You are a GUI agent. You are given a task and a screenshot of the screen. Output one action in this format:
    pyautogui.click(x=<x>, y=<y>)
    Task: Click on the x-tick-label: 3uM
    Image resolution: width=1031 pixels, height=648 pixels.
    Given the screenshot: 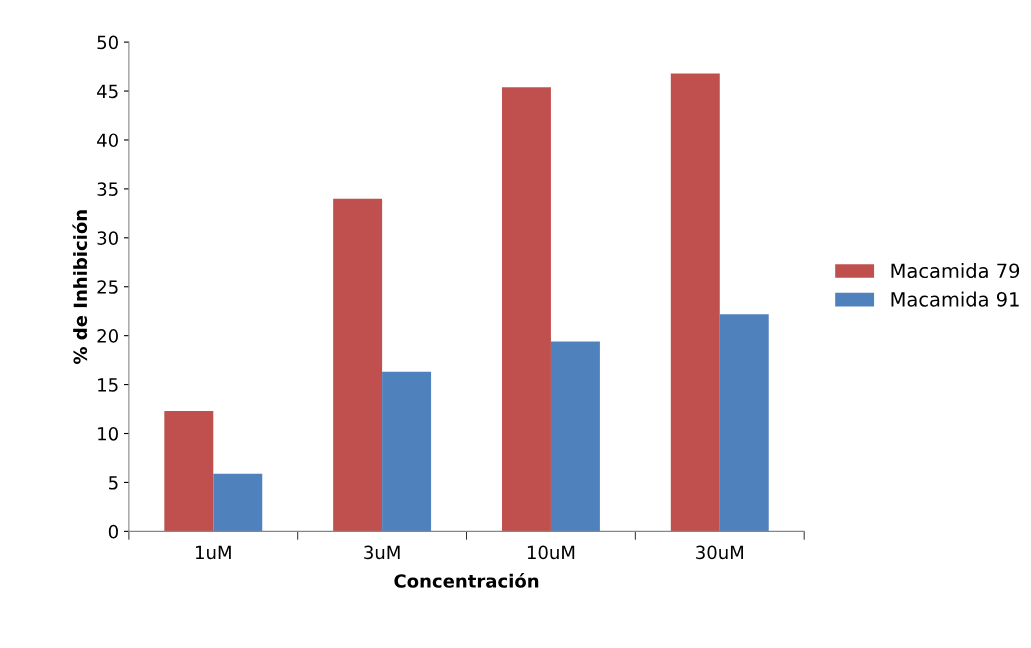 What is the action you would take?
    pyautogui.click(x=382, y=552)
    